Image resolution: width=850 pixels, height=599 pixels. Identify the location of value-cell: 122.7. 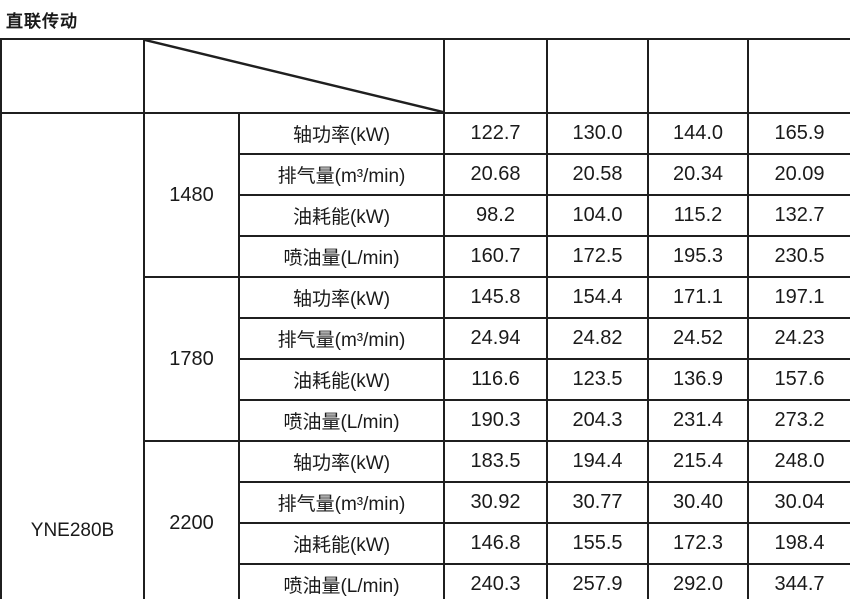
(495, 133).